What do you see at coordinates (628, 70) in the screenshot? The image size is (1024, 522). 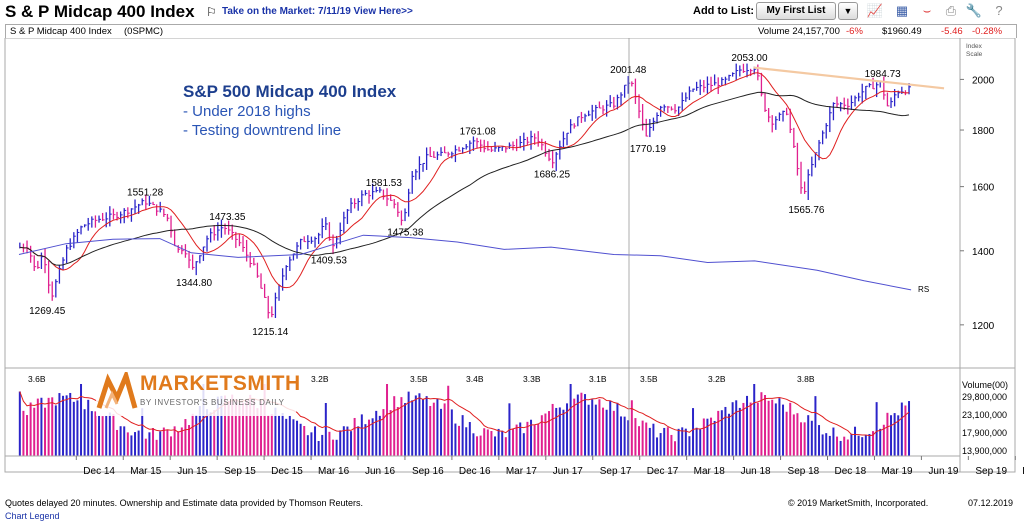 I see `price-label: 2001.48` at bounding box center [628, 70].